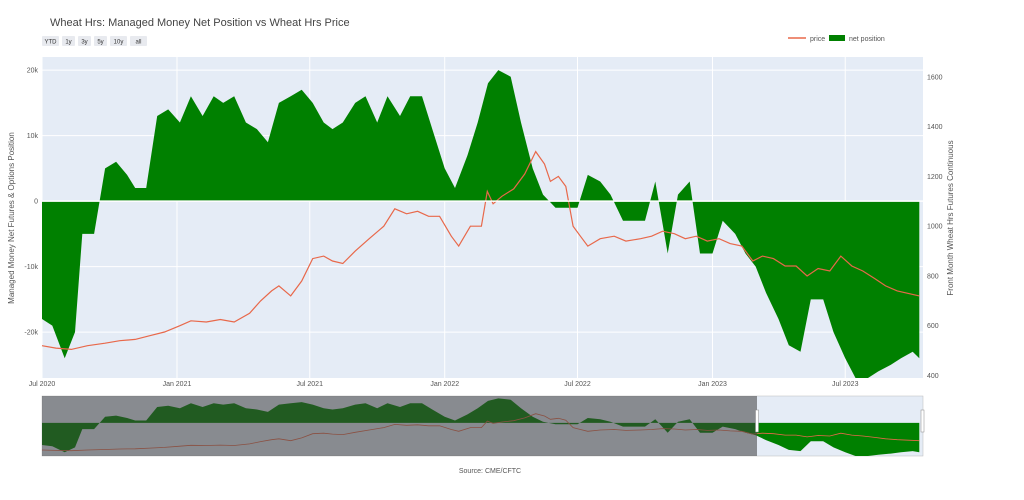 The width and height of the screenshot is (1024, 500). I want to click on range-button-label: 5y, so click(100, 43).